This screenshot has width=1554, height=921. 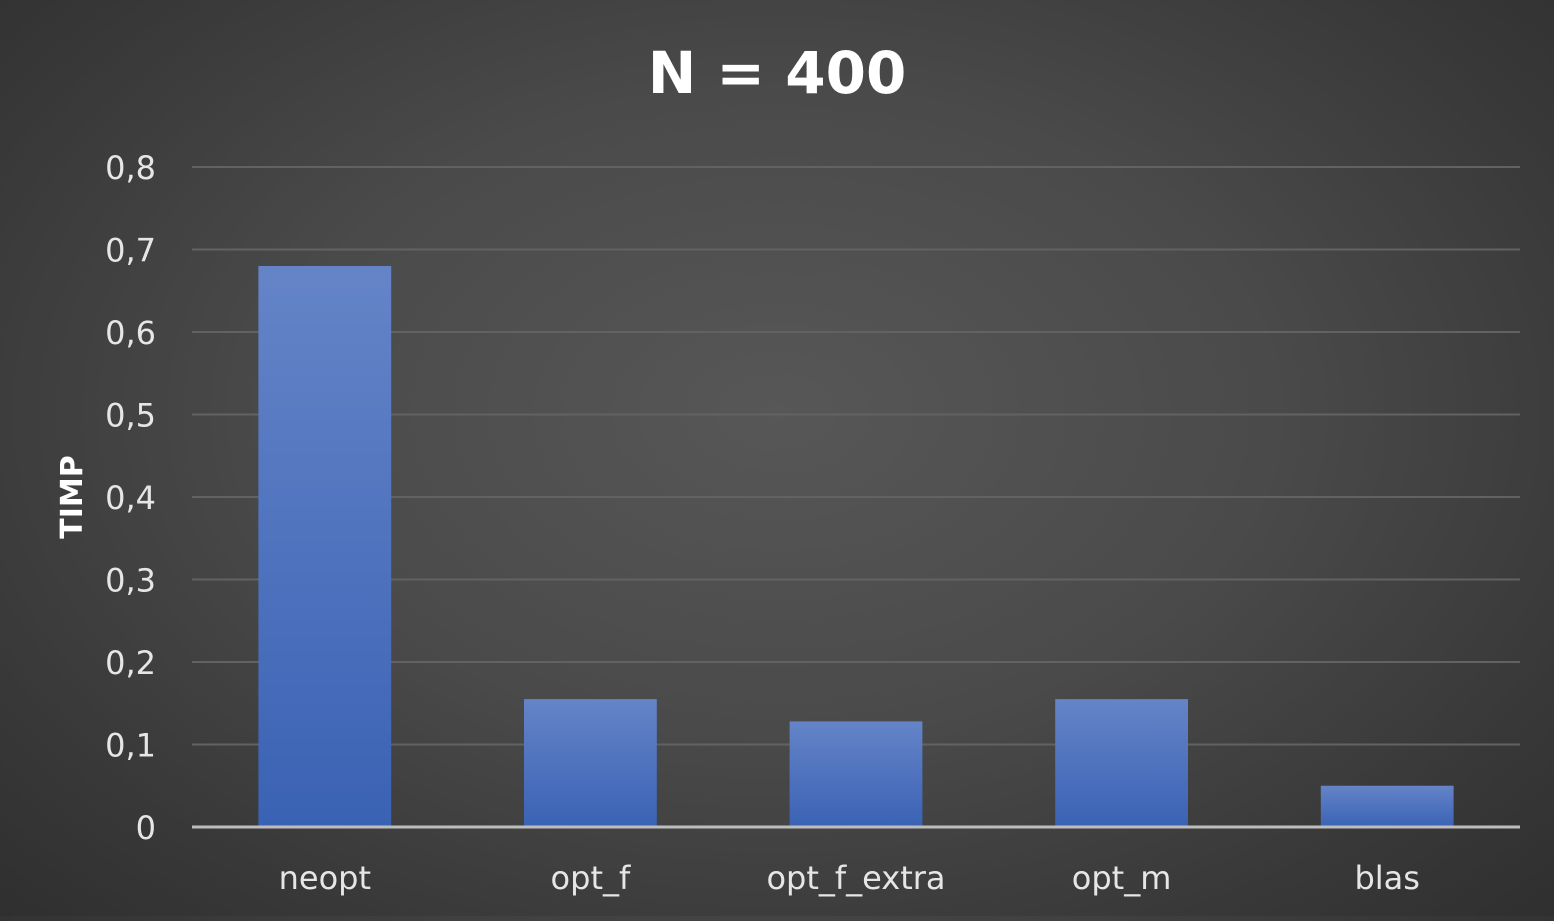 What do you see at coordinates (130, 251) in the screenshot?
I see `y-tick-label: 0,7` at bounding box center [130, 251].